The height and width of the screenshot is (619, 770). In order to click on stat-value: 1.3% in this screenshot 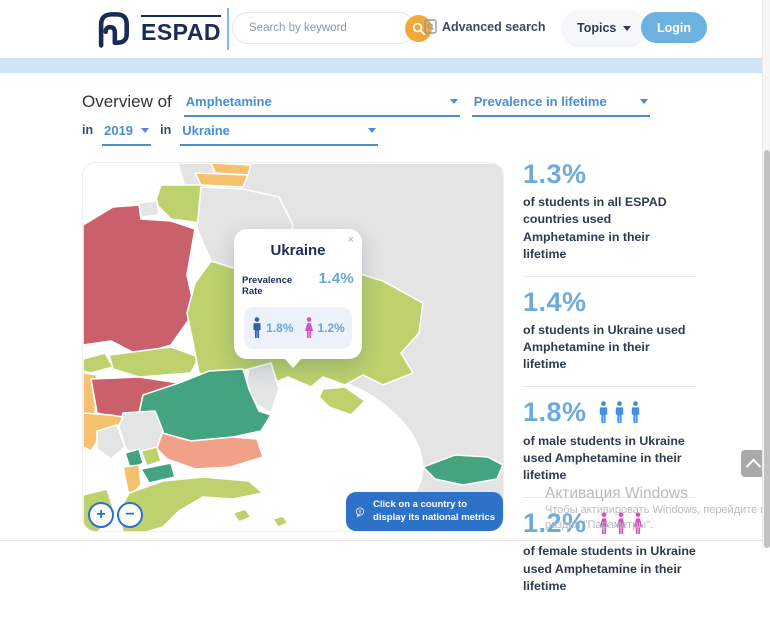, I will do `click(555, 174)`.